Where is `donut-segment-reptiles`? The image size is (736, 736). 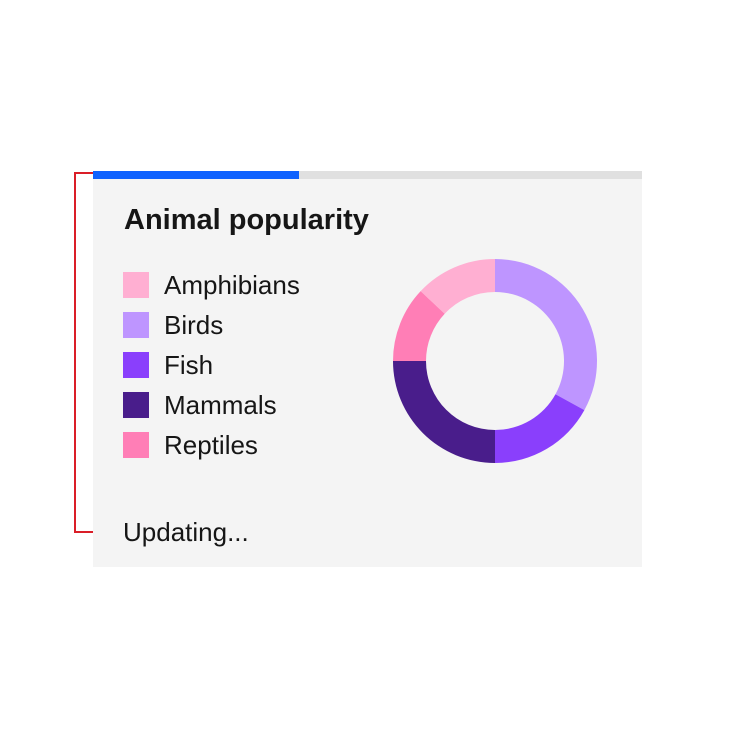
donut-segment-reptiles is located at coordinates (419, 326).